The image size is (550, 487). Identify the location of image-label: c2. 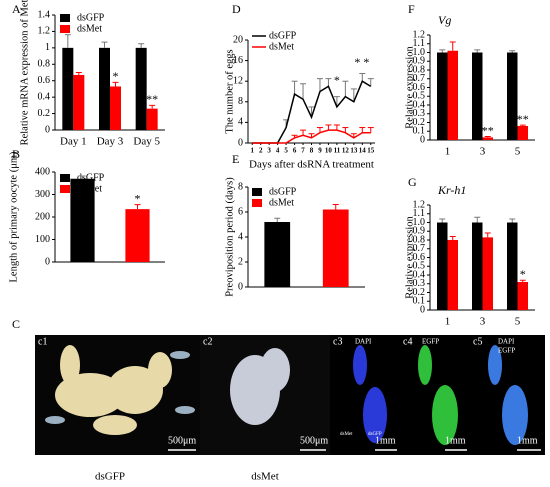
(207, 341).